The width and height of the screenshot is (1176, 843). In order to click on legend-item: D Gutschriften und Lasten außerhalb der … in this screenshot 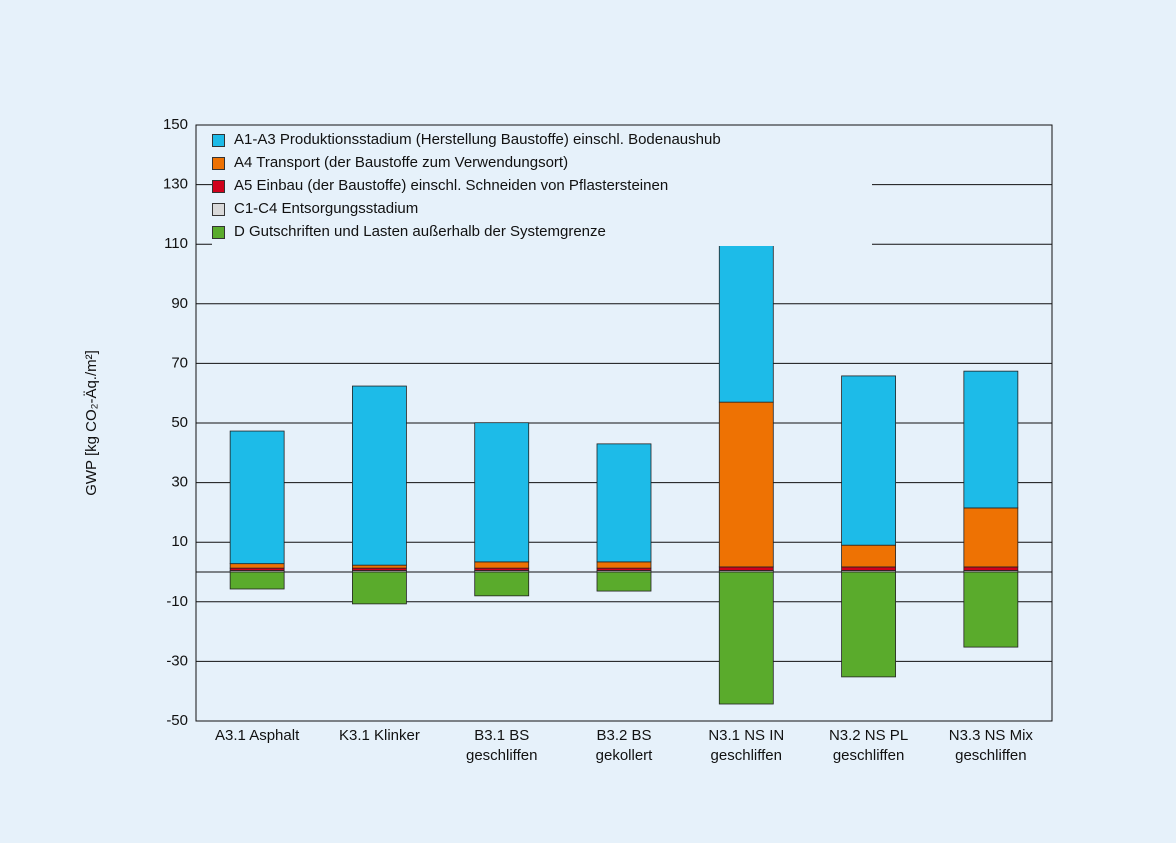, I will do `click(542, 232)`.